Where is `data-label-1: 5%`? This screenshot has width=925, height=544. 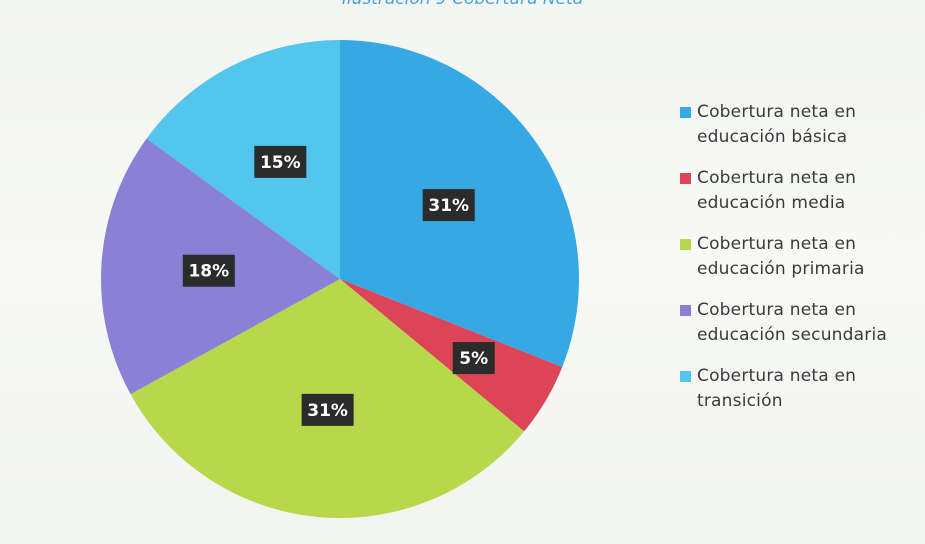
data-label-1: 5% is located at coordinates (473, 358).